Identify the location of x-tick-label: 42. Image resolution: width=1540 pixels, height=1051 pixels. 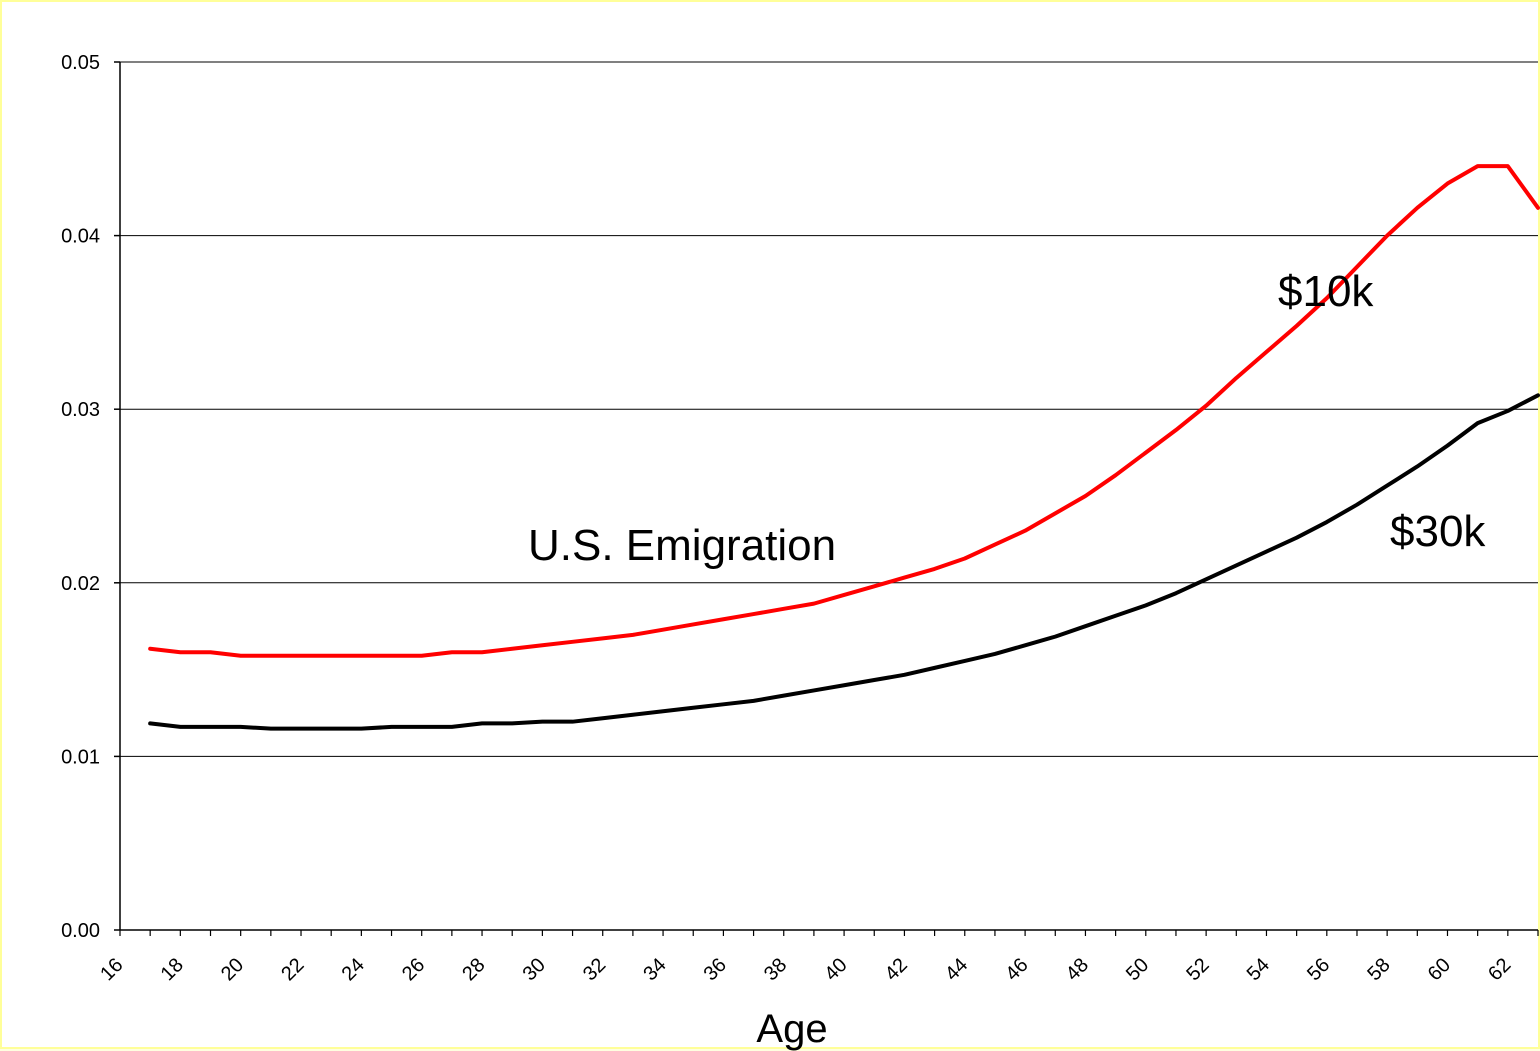
(896, 969).